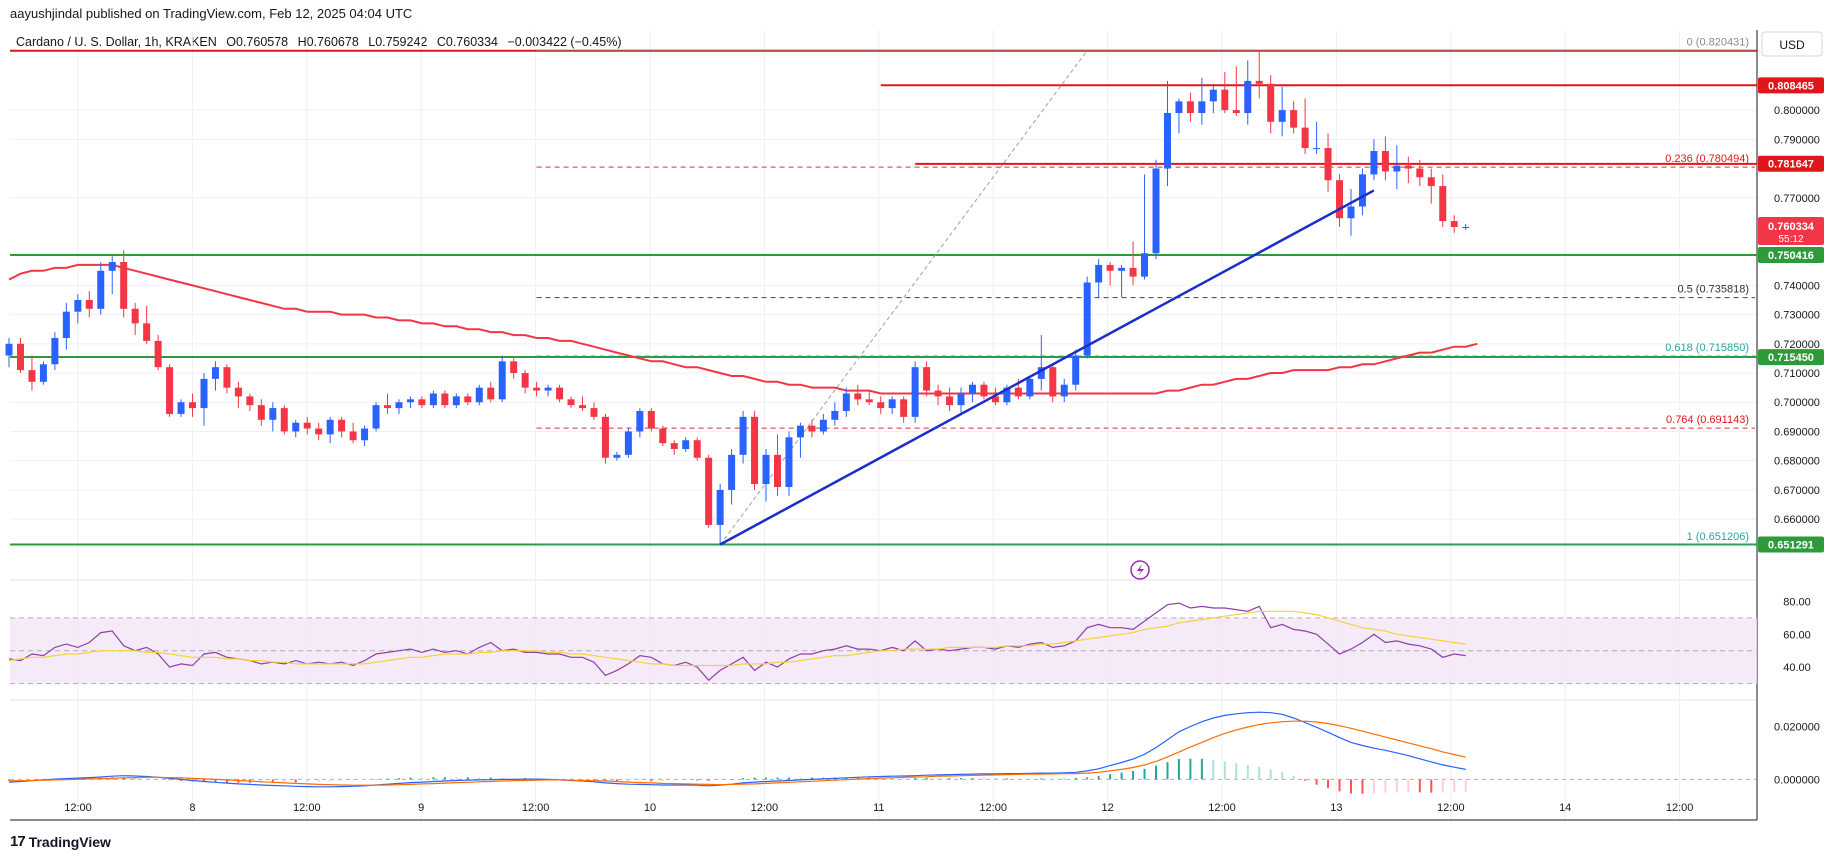 This screenshot has width=1835, height=857. What do you see at coordinates (650, 808) in the screenshot?
I see `time-tick-label: 10` at bounding box center [650, 808].